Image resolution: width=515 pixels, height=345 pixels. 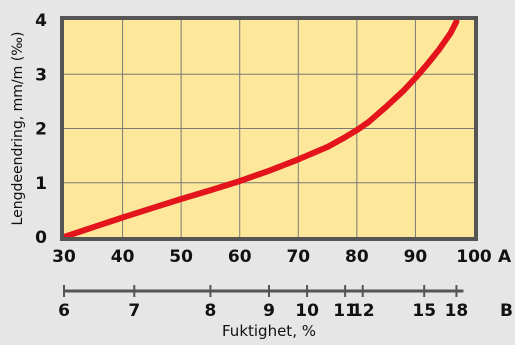 I want to click on x-axis-label: Fuktighet, %, so click(x=269, y=331).